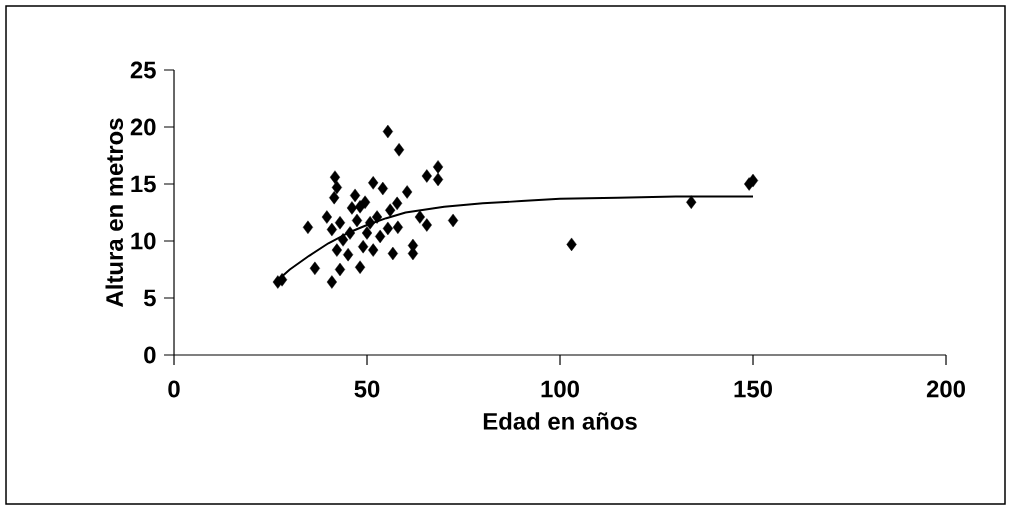 This screenshot has width=1011, height=512. What do you see at coordinates (945, 389) in the screenshot?
I see `x-tick-label: 200` at bounding box center [945, 389].